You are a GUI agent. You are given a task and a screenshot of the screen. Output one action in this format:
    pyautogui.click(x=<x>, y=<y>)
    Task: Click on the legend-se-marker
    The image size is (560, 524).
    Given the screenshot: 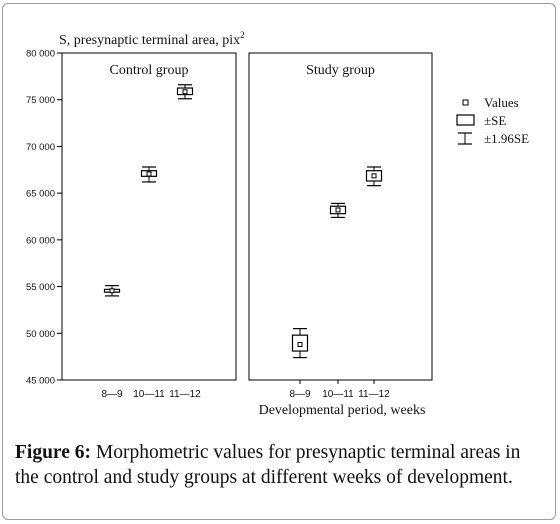 What is the action you would take?
    pyautogui.click(x=465, y=120)
    